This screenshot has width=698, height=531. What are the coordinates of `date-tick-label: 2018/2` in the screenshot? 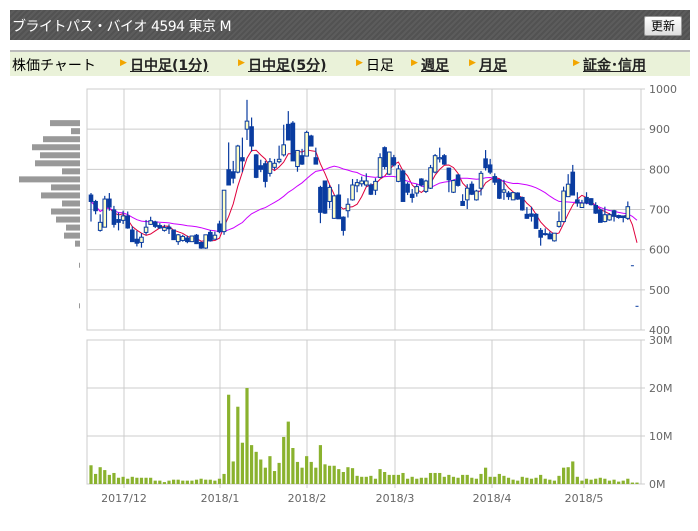 It's located at (307, 498).